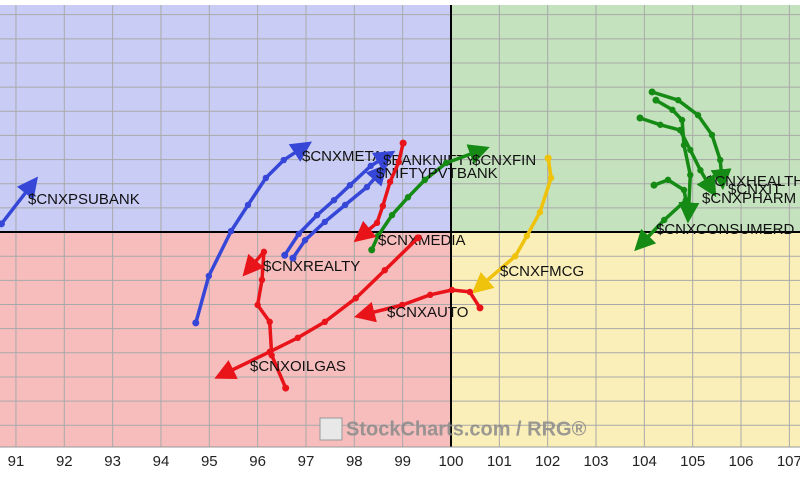 This screenshot has height=478, width=800. Describe the element at coordinates (749, 198) in the screenshot. I see `series-label: $CNXPHARM` at that location.